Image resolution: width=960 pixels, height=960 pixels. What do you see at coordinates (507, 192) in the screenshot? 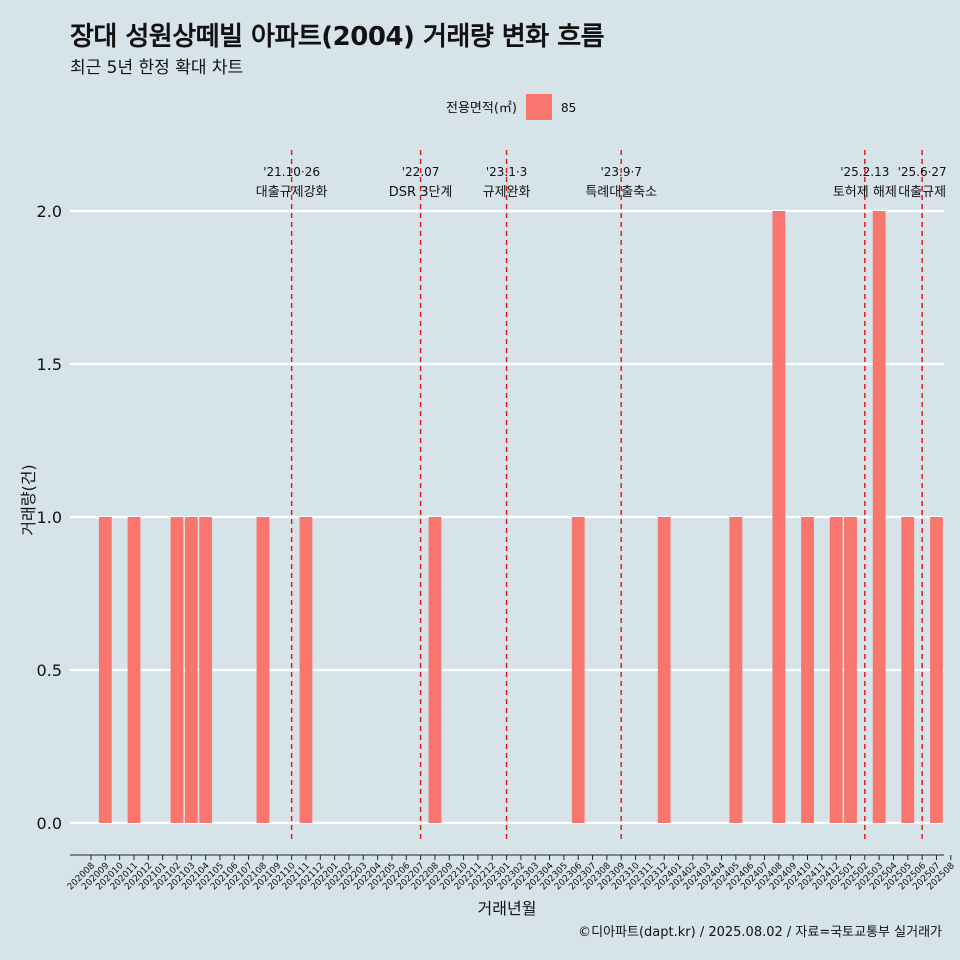
I see `event-name-label: 규제완화` at bounding box center [507, 192].